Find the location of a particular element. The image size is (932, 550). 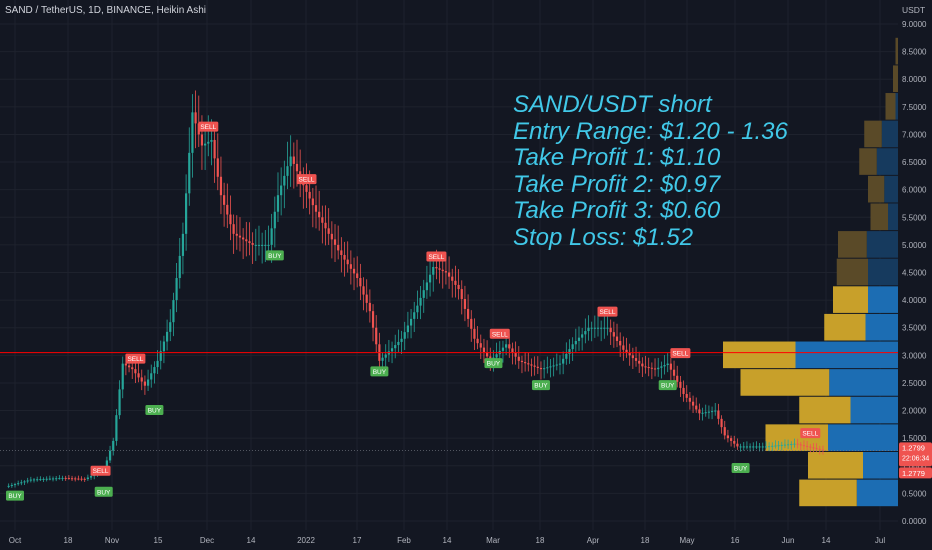

y-tick-label: 6.0000 is located at coordinates (914, 190).